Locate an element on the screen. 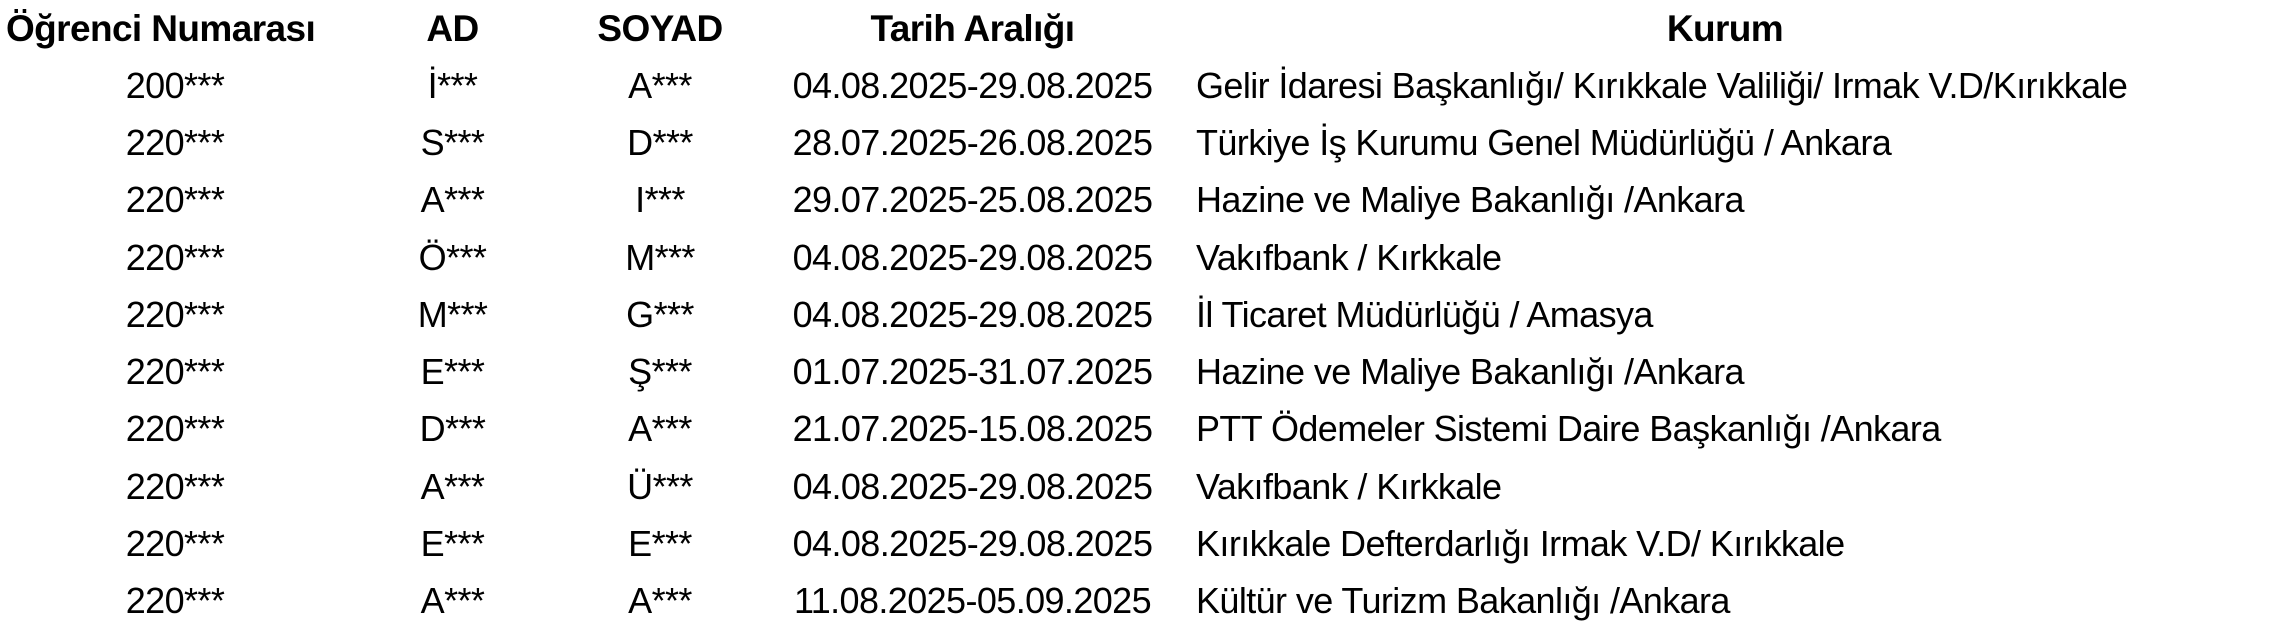 The width and height of the screenshot is (2270, 630). cell-tarih-araligi: 29.07.2025-25.08.2025 is located at coordinates (972, 200).